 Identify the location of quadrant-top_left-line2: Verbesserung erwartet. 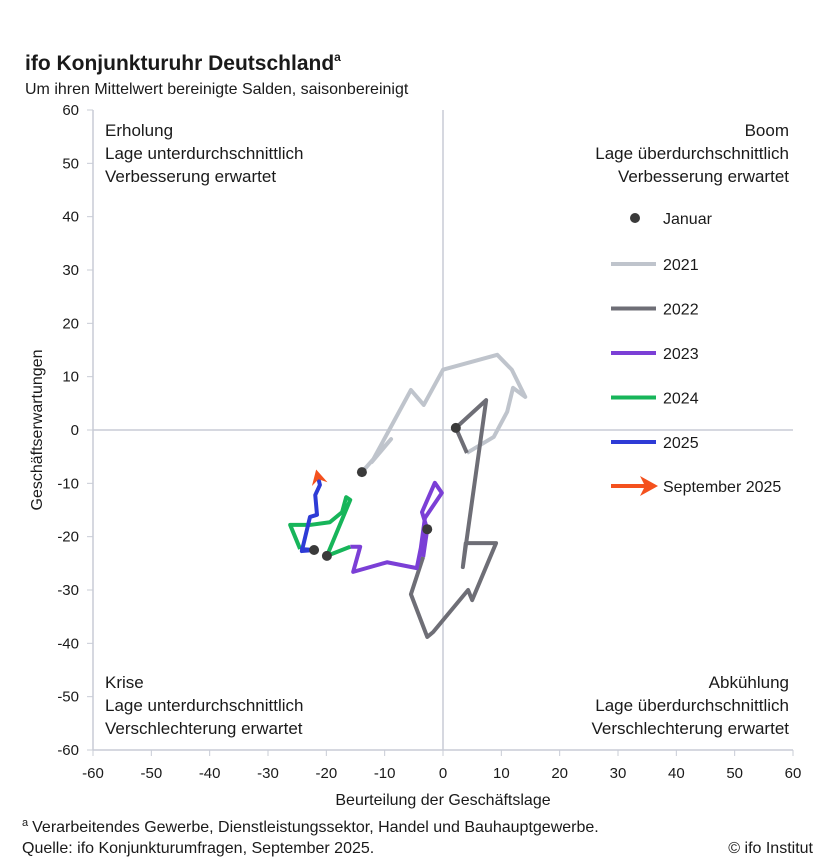
(190, 176).